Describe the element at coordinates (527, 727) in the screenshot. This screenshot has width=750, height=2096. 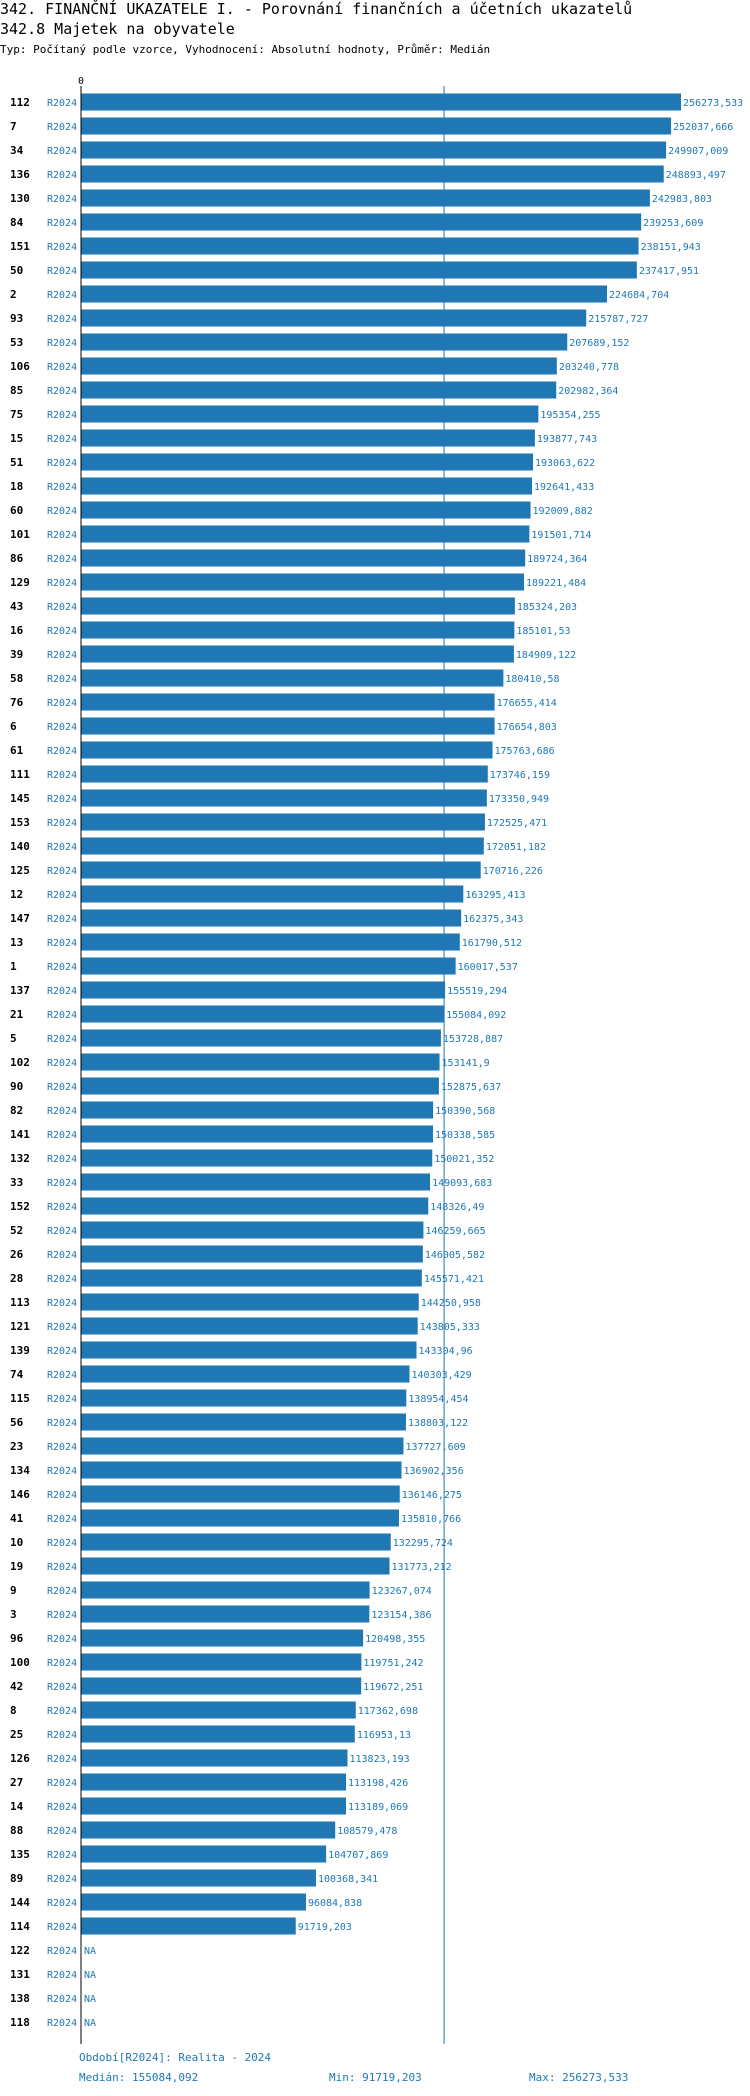
I see `value-label: 176654,803` at that location.